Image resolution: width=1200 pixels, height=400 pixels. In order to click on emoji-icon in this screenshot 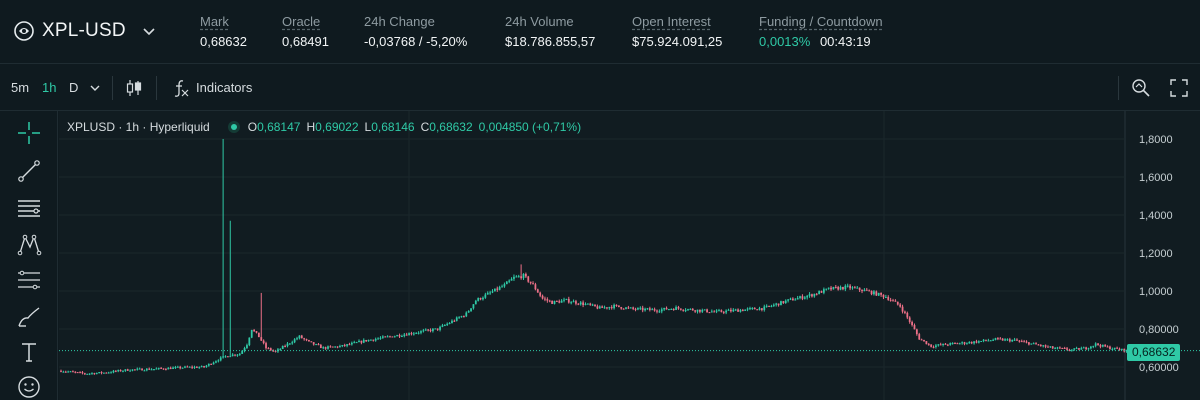, I will do `click(29, 387)`.